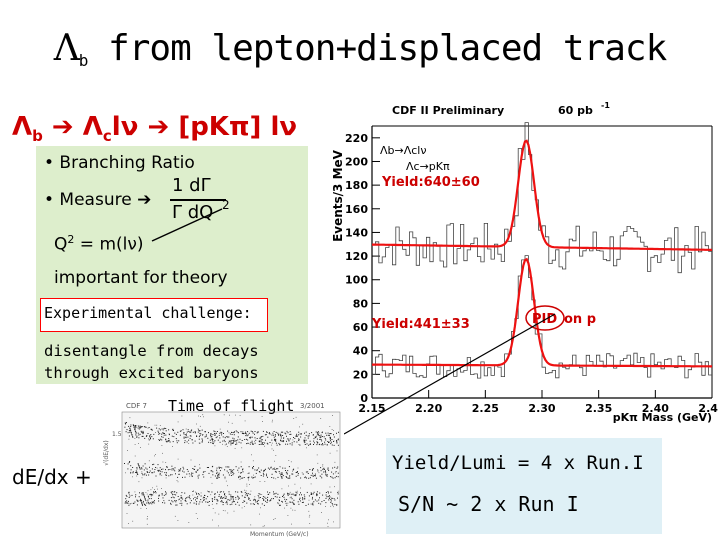 This screenshot has width=720, height=540. Describe the element at coordinates (356, 138) in the screenshot. I see `mass-plot-ytick-label: 220` at that location.